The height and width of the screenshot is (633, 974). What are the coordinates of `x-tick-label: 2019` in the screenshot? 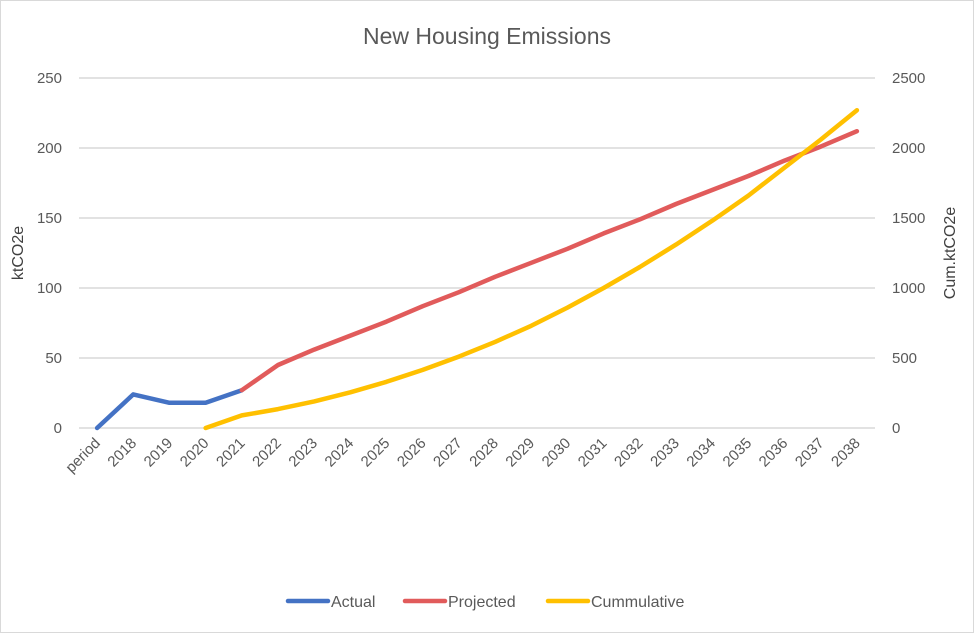 It's located at (159, 453).